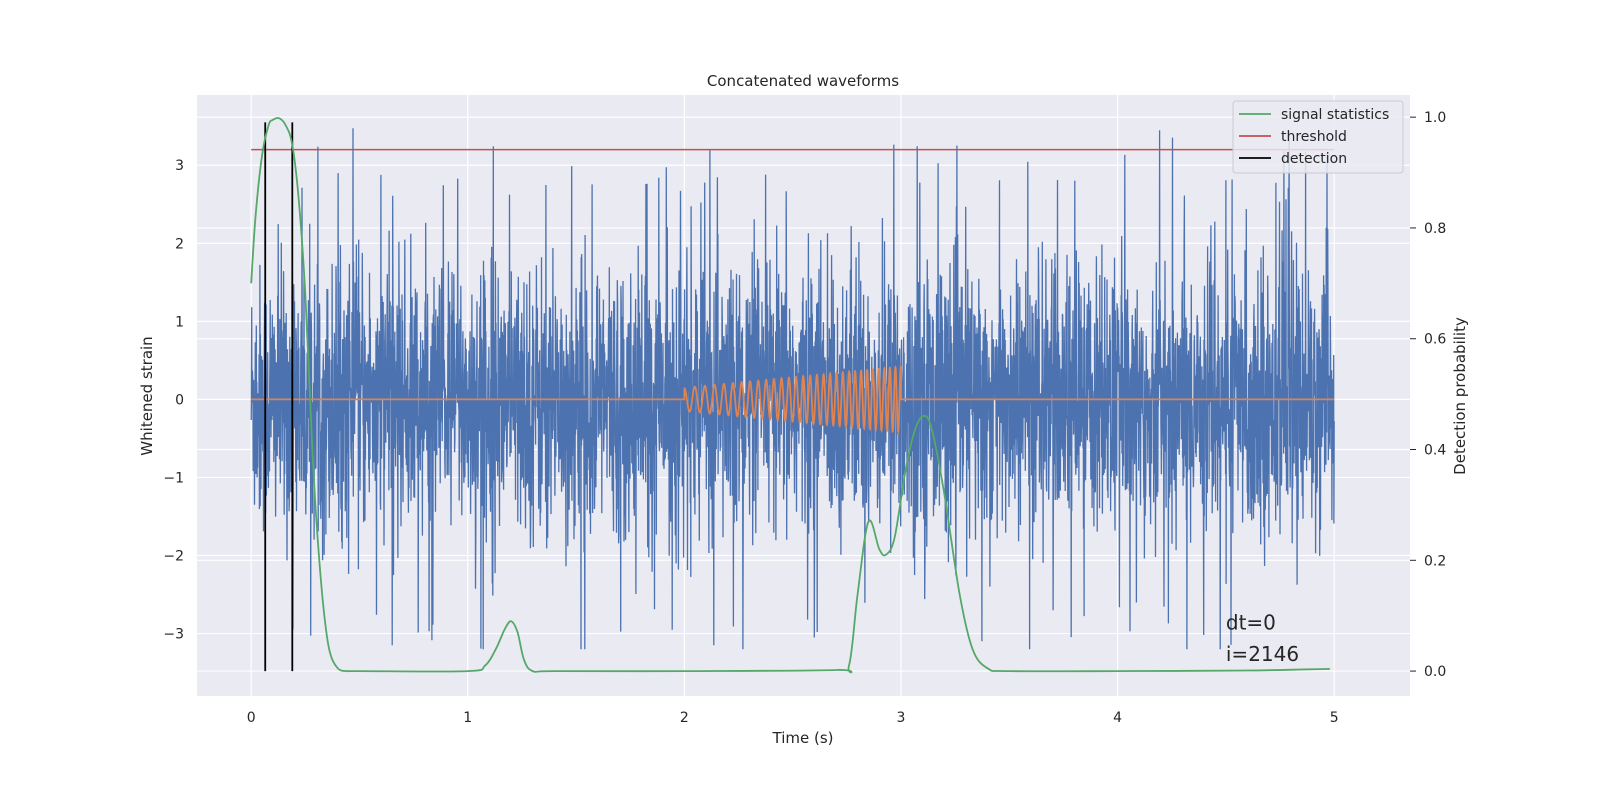 The height and width of the screenshot is (800, 1600). I want to click on y2-tick-label: 1.0, so click(1435, 118).